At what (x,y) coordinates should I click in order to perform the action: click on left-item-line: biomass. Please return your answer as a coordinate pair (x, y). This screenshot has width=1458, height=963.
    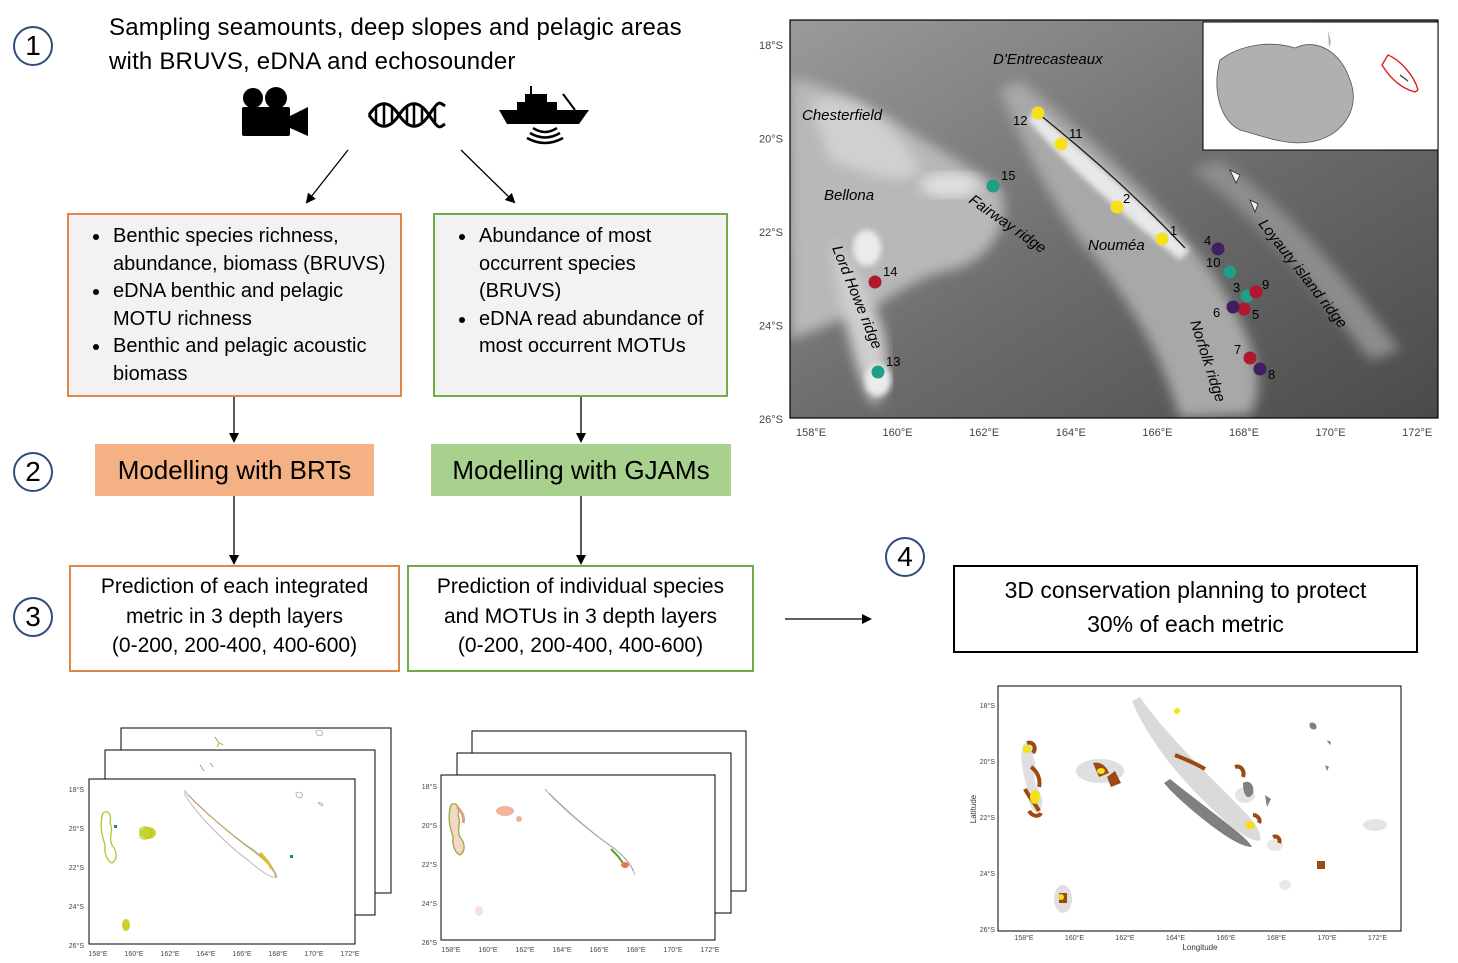
    Looking at the image, I should click on (150, 373).